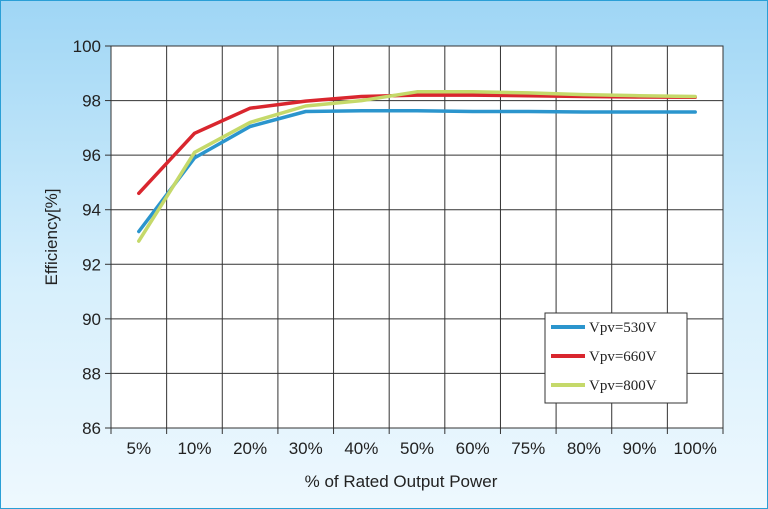  Describe the element at coordinates (194, 448) in the screenshot. I see `x-tick-label: 10%` at that location.